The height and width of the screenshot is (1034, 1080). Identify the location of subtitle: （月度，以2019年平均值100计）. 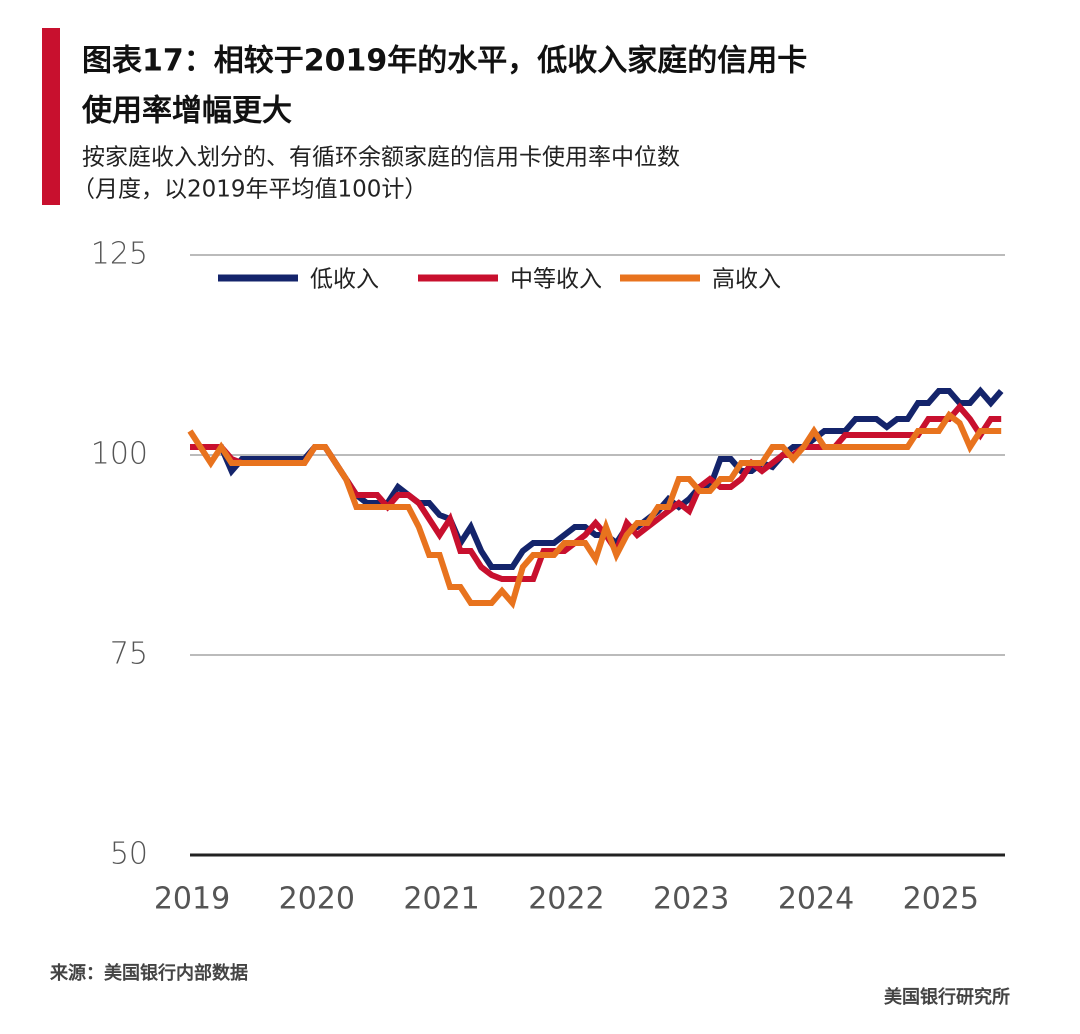
(249, 190).